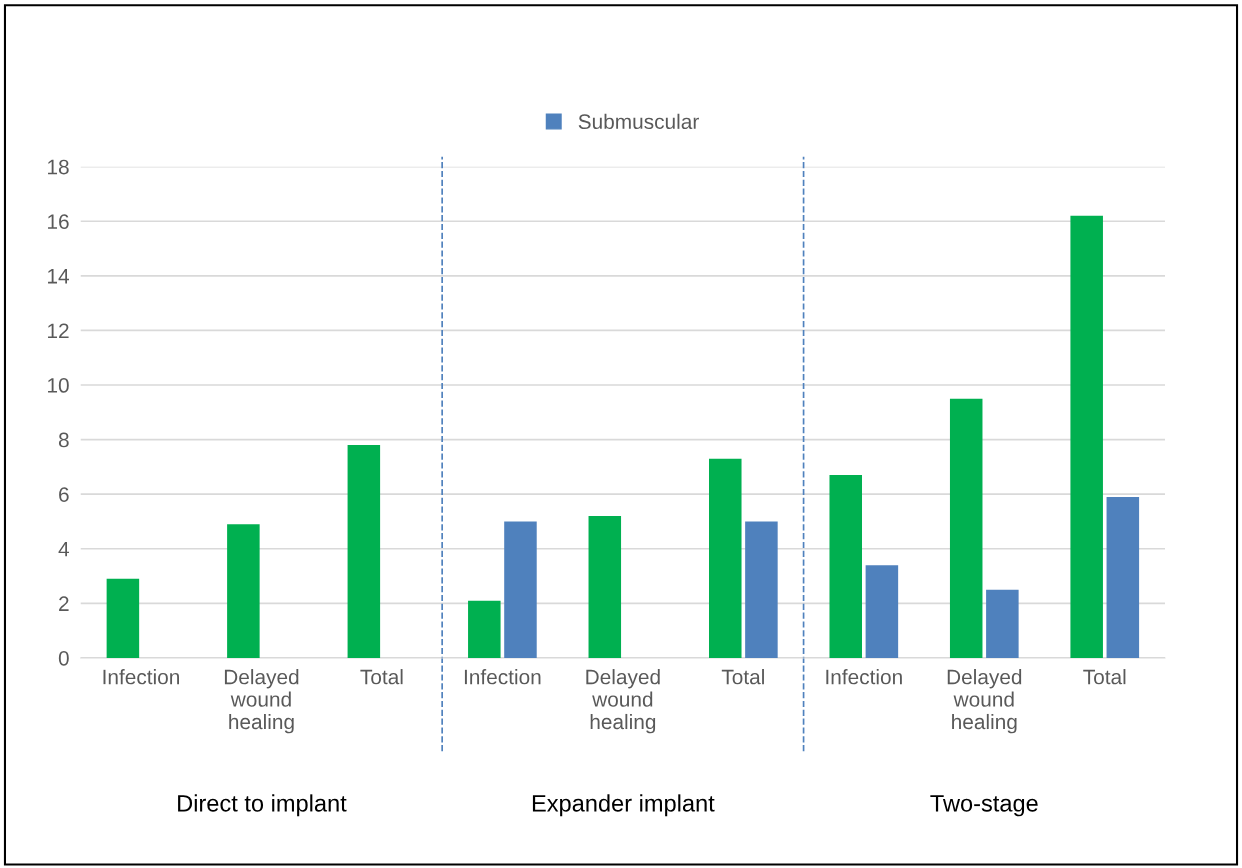 The height and width of the screenshot is (868, 1242). What do you see at coordinates (64, 494) in the screenshot?
I see `y-tick-label: 6` at bounding box center [64, 494].